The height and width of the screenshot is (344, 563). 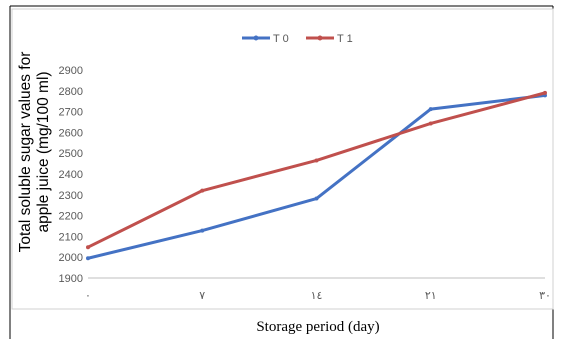 I want to click on y-tick-label: 2900, so click(x=71, y=71).